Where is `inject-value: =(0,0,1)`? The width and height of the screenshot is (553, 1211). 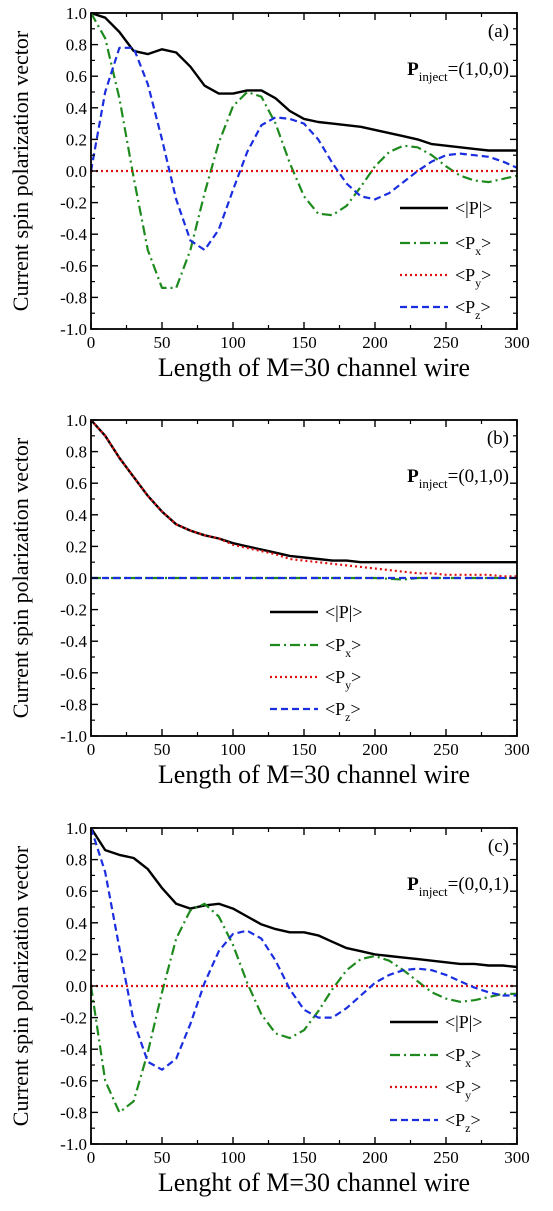 inject-value: =(0,0,1) is located at coordinates (478, 884).